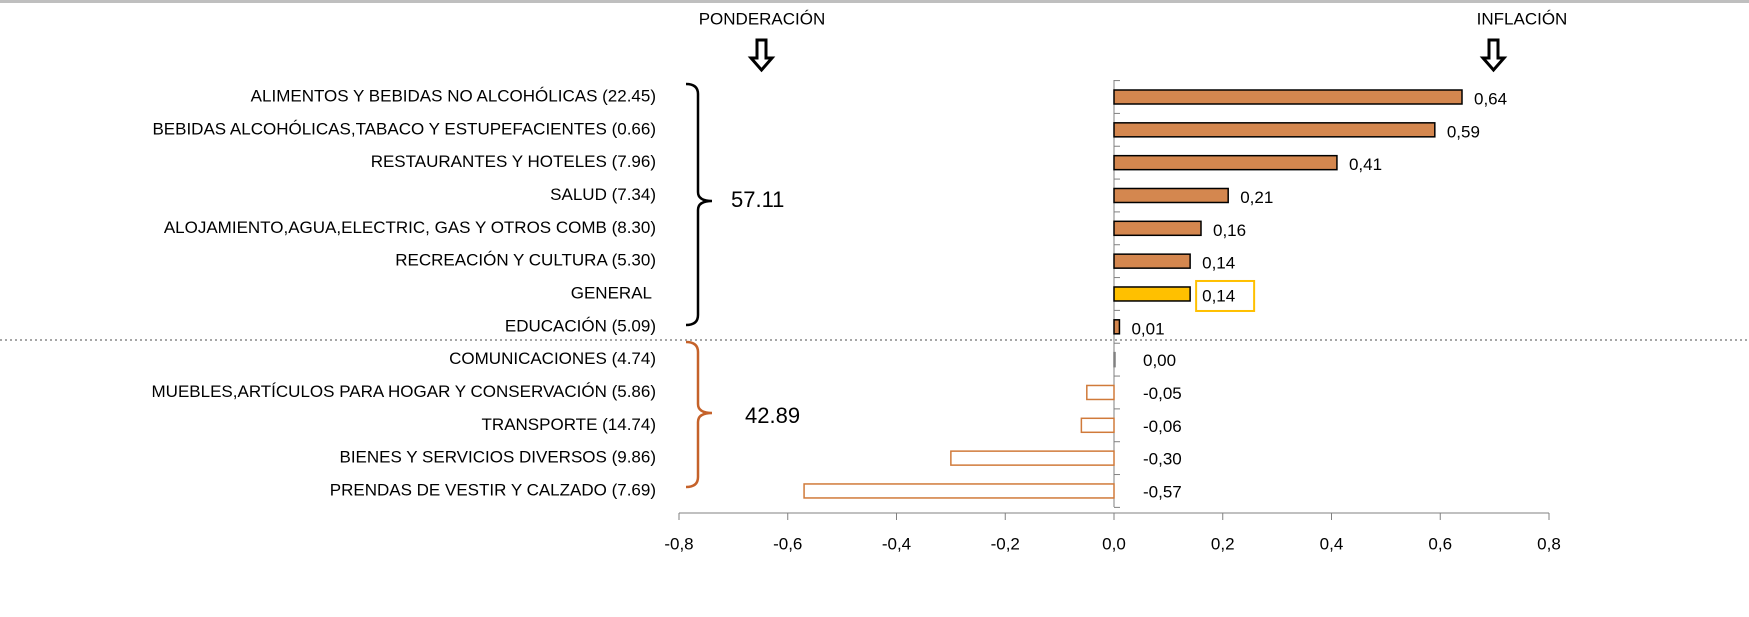 Image resolution: width=1749 pixels, height=617 pixels. I want to click on category-label: COMUNICACIONES (4.74), so click(552, 358).